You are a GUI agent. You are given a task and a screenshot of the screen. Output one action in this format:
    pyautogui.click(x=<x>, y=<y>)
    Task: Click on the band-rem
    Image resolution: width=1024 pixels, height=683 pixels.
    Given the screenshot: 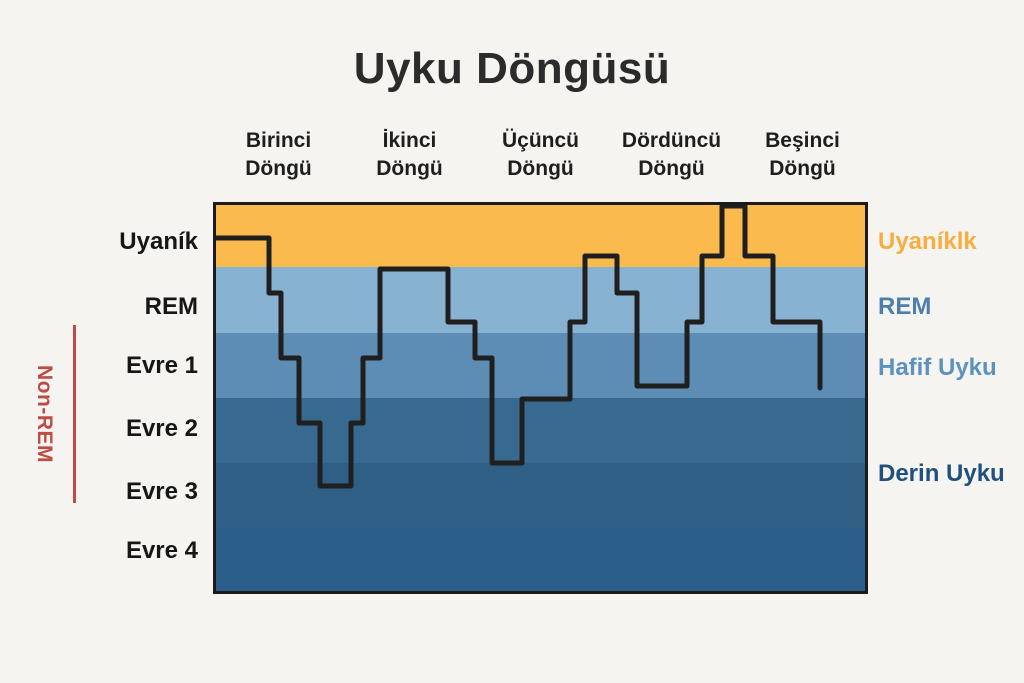 What is the action you would take?
    pyautogui.click(x=540, y=300)
    